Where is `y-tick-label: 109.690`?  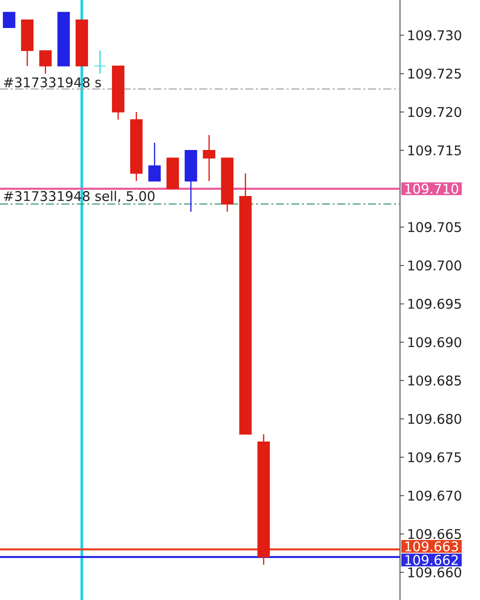 y-tick-label: 109.690 is located at coordinates (435, 342).